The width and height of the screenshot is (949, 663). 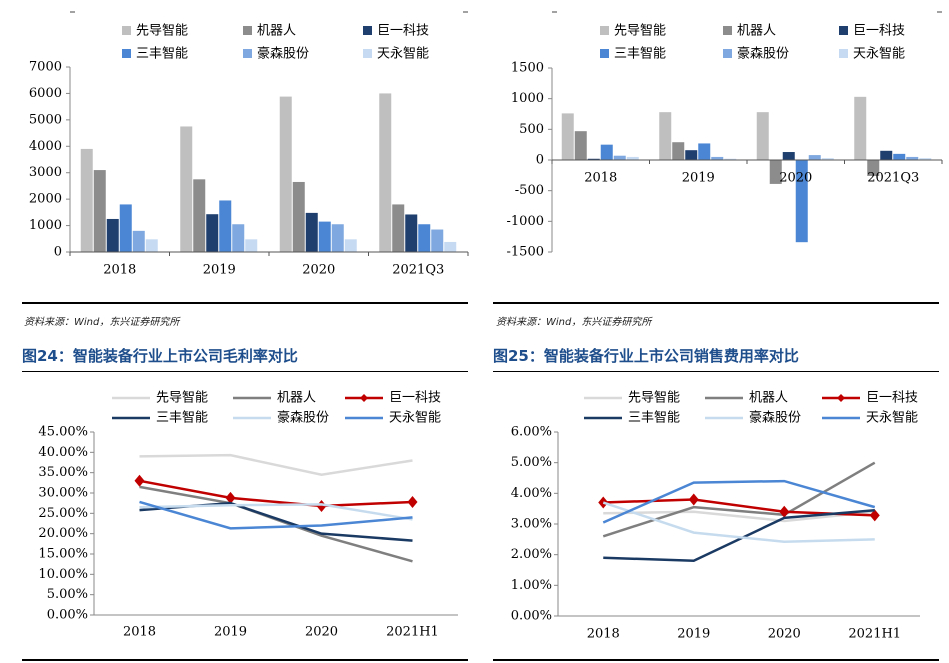 What do you see at coordinates (716, 371) in the screenshot?
I see `fig25-top-rule` at bounding box center [716, 371].